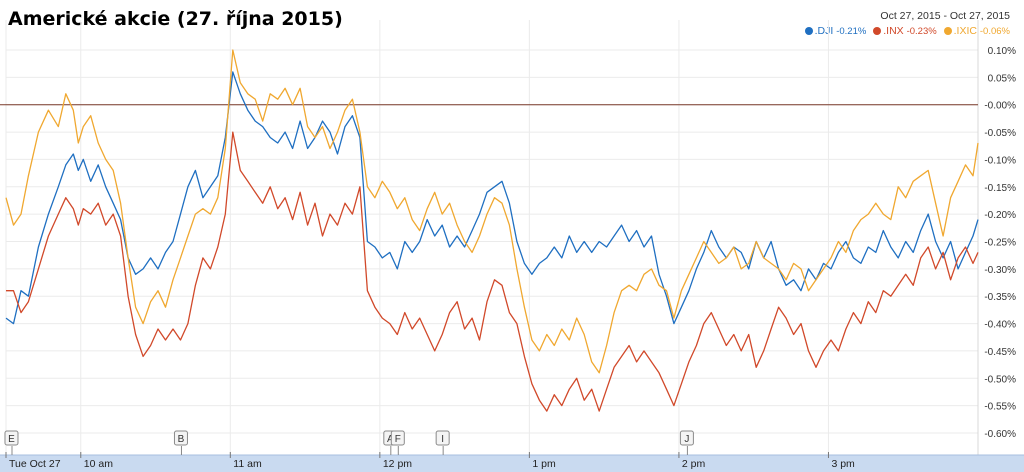 This screenshot has width=1024, height=472. I want to click on chart-title: Americké akcie (27. října 2015), so click(175, 19).